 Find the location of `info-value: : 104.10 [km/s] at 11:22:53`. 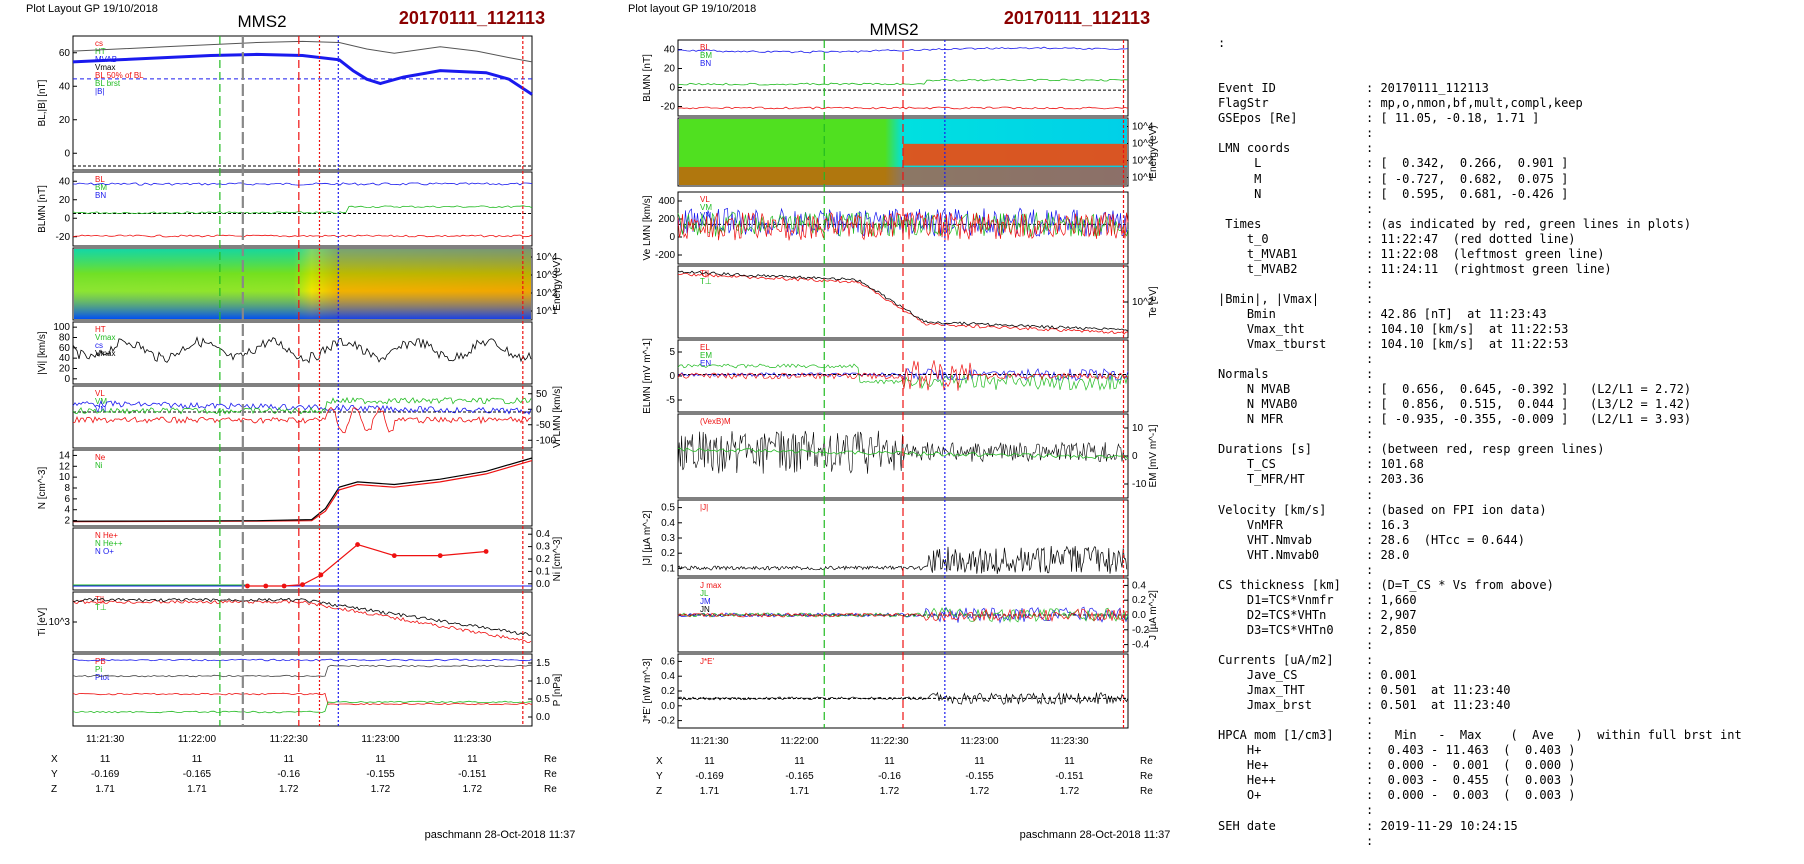

info-value: : 104.10 [km/s] at 11:22:53 is located at coordinates (1467, 328).